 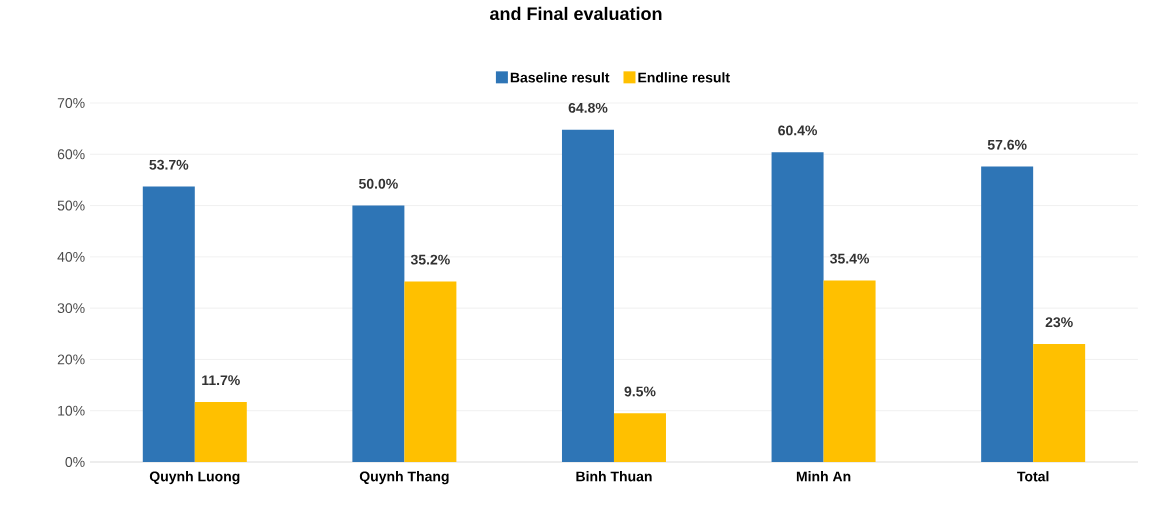 I want to click on data-label: 35.4%, so click(x=850, y=258).